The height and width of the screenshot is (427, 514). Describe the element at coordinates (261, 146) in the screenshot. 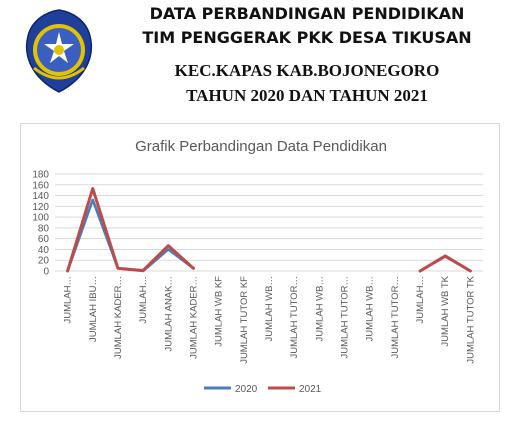

I see `chart-title: Grafik Perbandingan Data Pendidikan` at that location.